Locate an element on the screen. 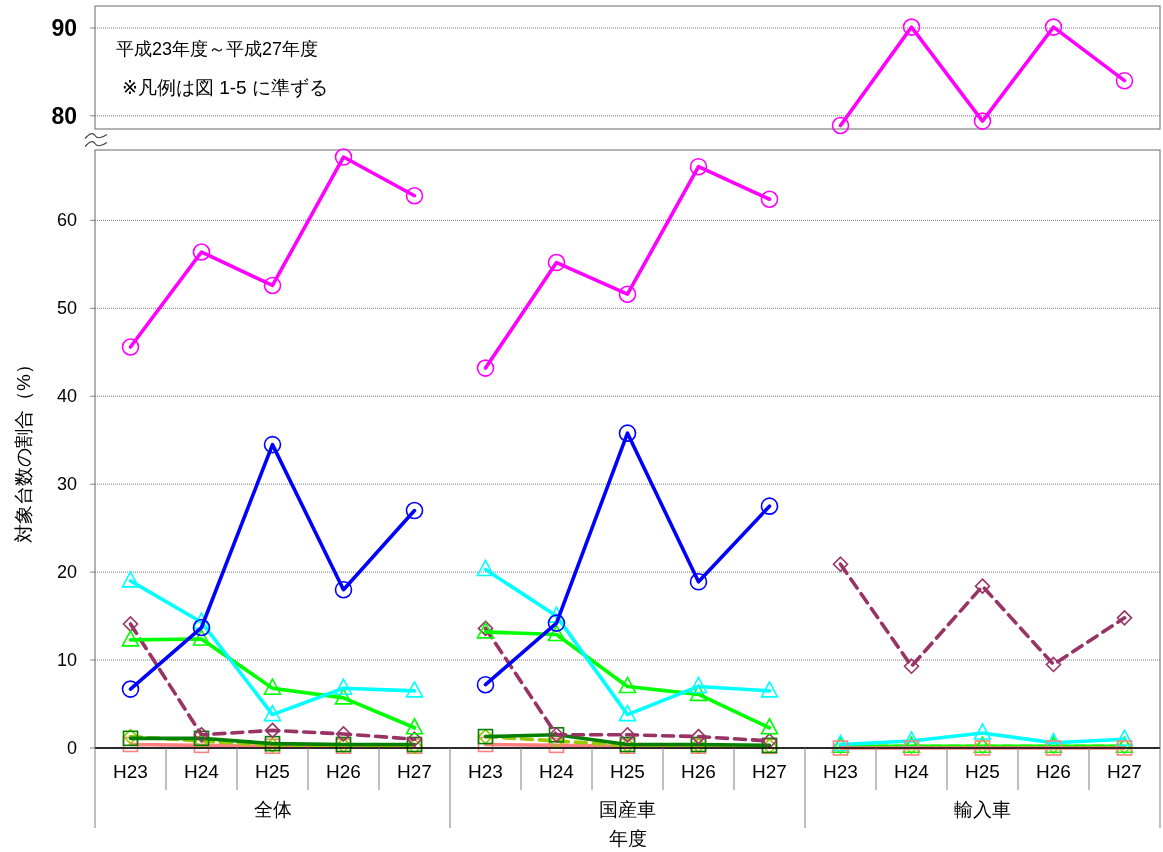  y-tick-label: 10 is located at coordinates (66, 660).